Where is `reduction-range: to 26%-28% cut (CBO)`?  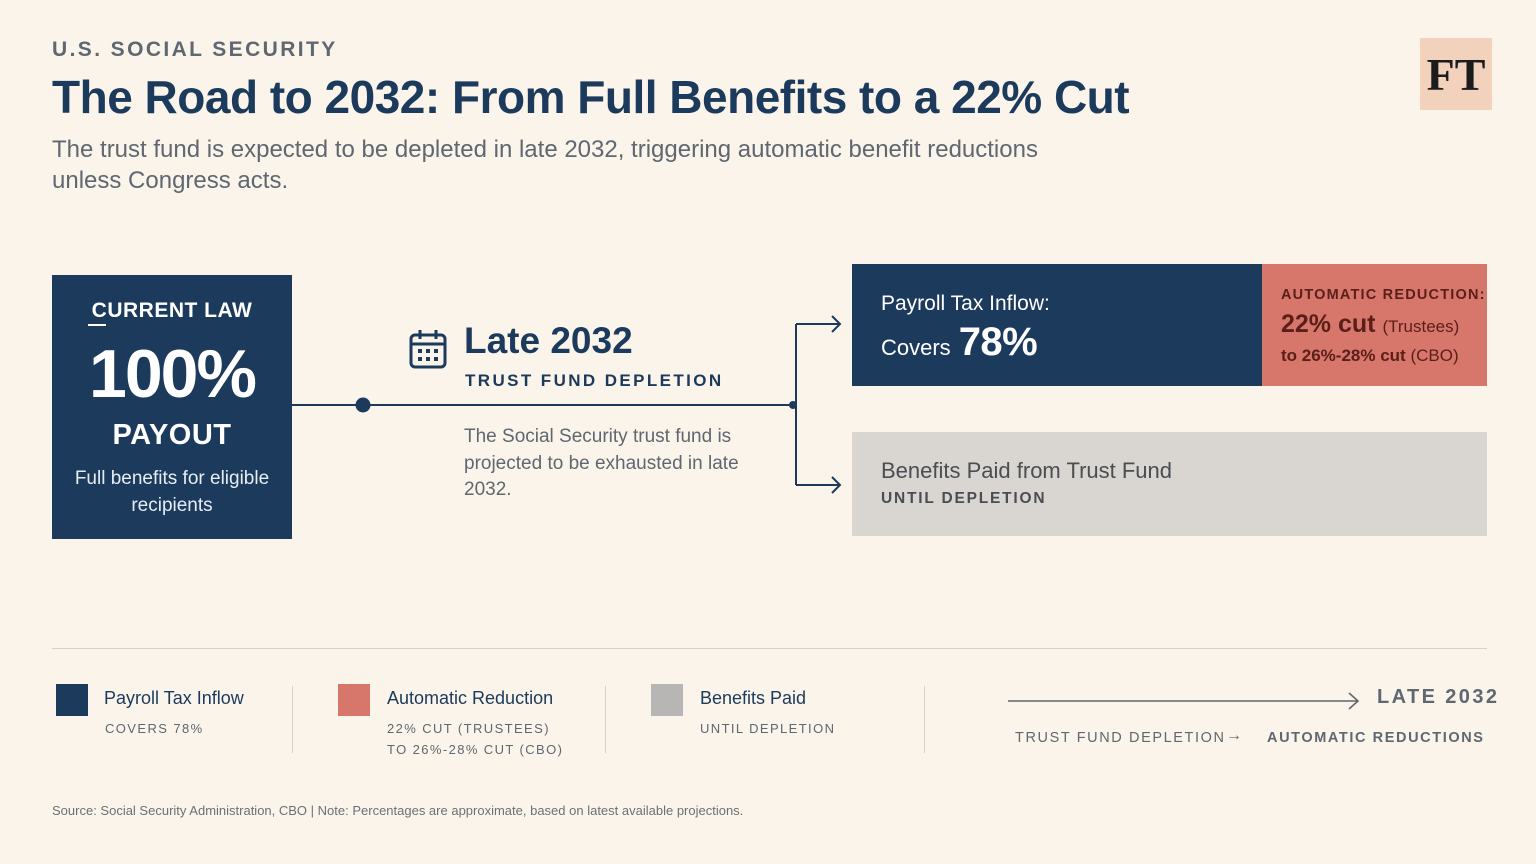 reduction-range: to 26%-28% cut (CBO) is located at coordinates (1370, 356).